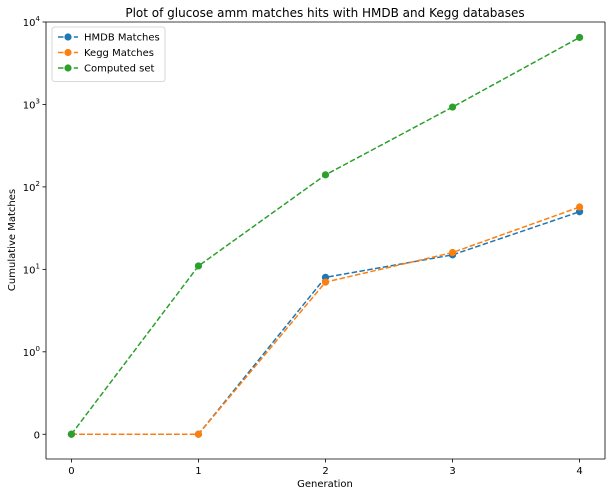 The width and height of the screenshot is (612, 496). Describe the element at coordinates (325, 484) in the screenshot. I see `x-axis-label: Generation` at that location.